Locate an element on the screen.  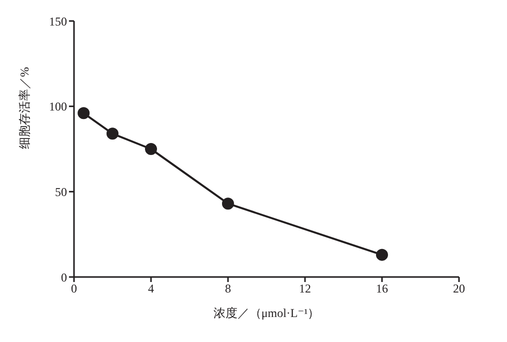
x-tick-label: 4 is located at coordinates (151, 289).